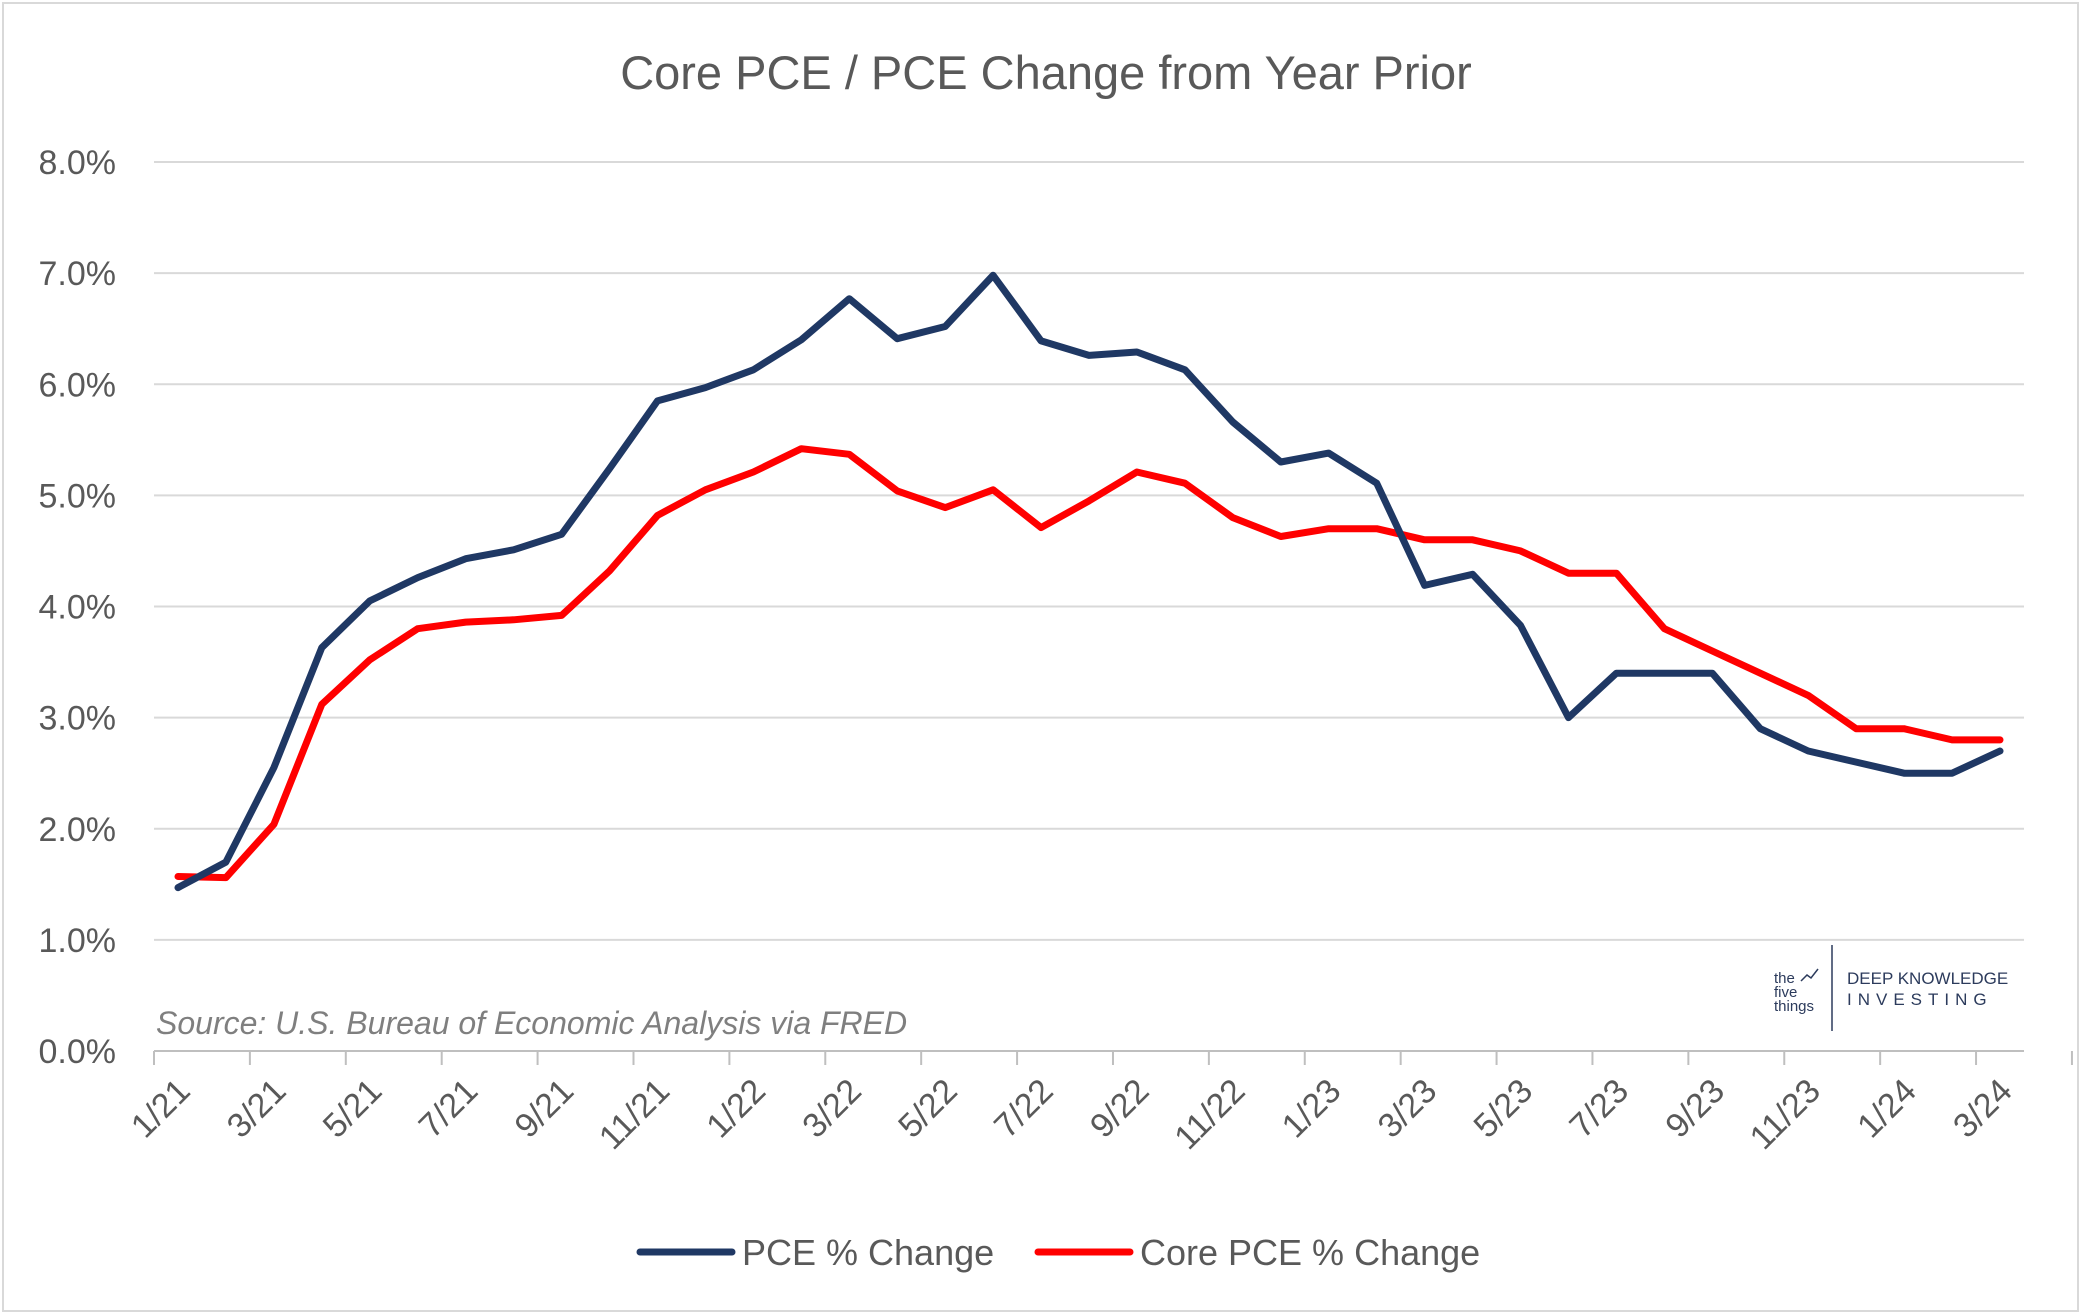 The height and width of the screenshot is (1316, 2083). What do you see at coordinates (1794, 1006) in the screenshot?
I see `logo-text-things: things` at bounding box center [1794, 1006].